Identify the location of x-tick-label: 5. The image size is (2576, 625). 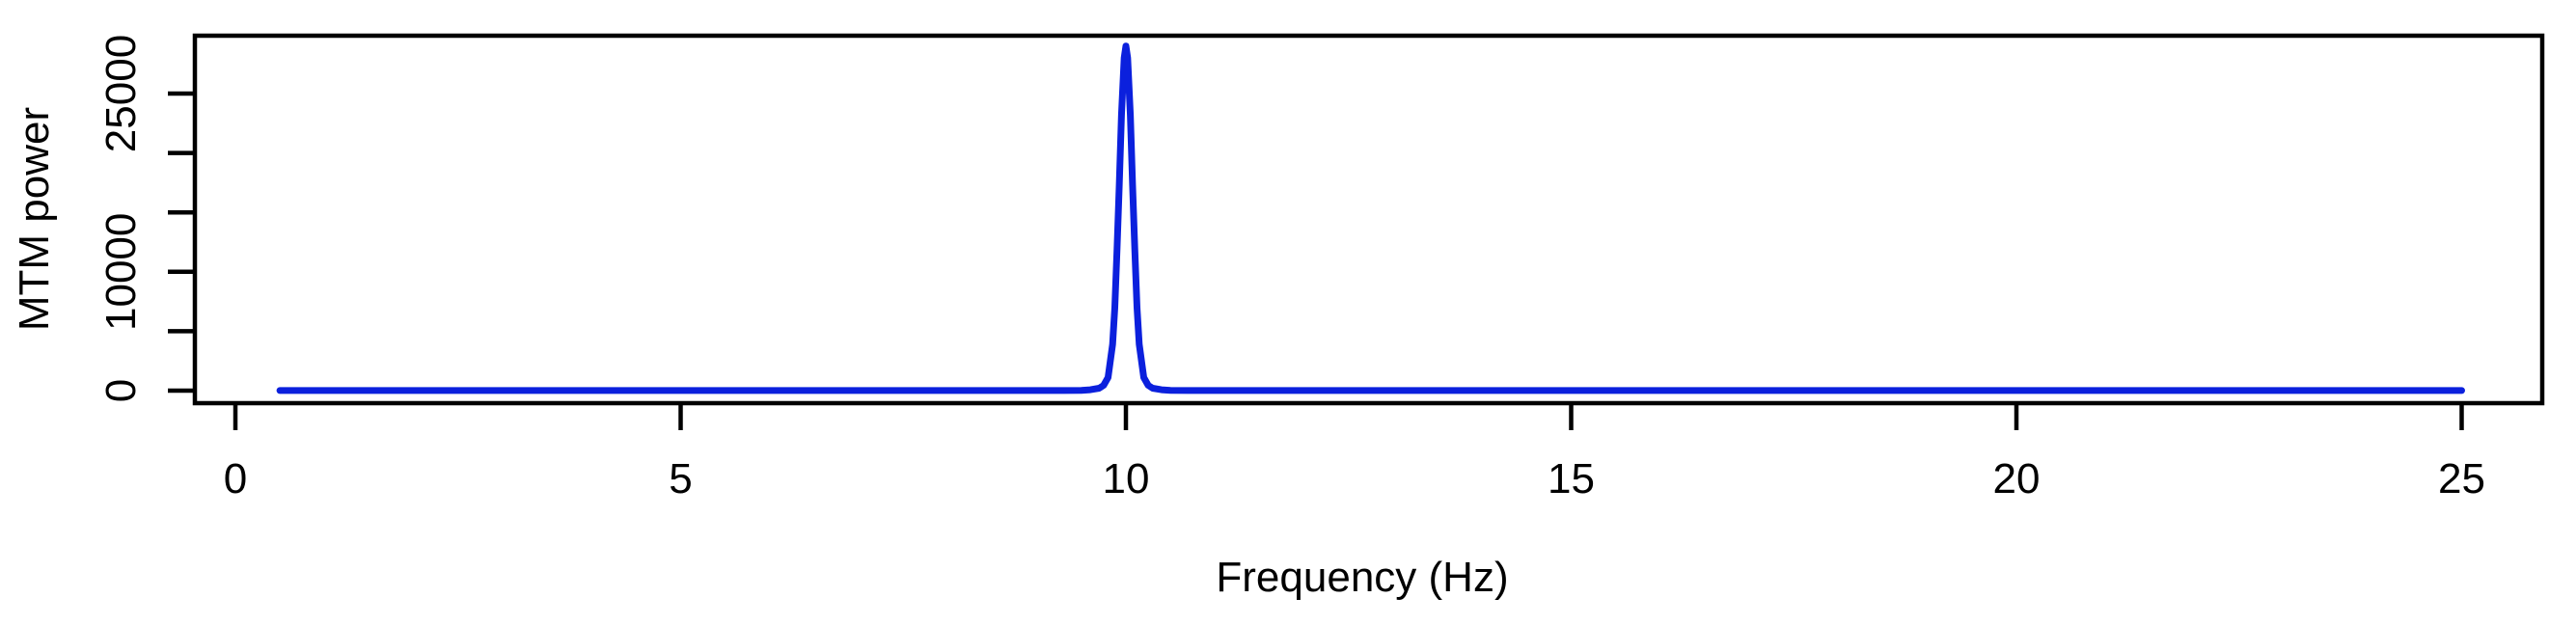
(680, 479).